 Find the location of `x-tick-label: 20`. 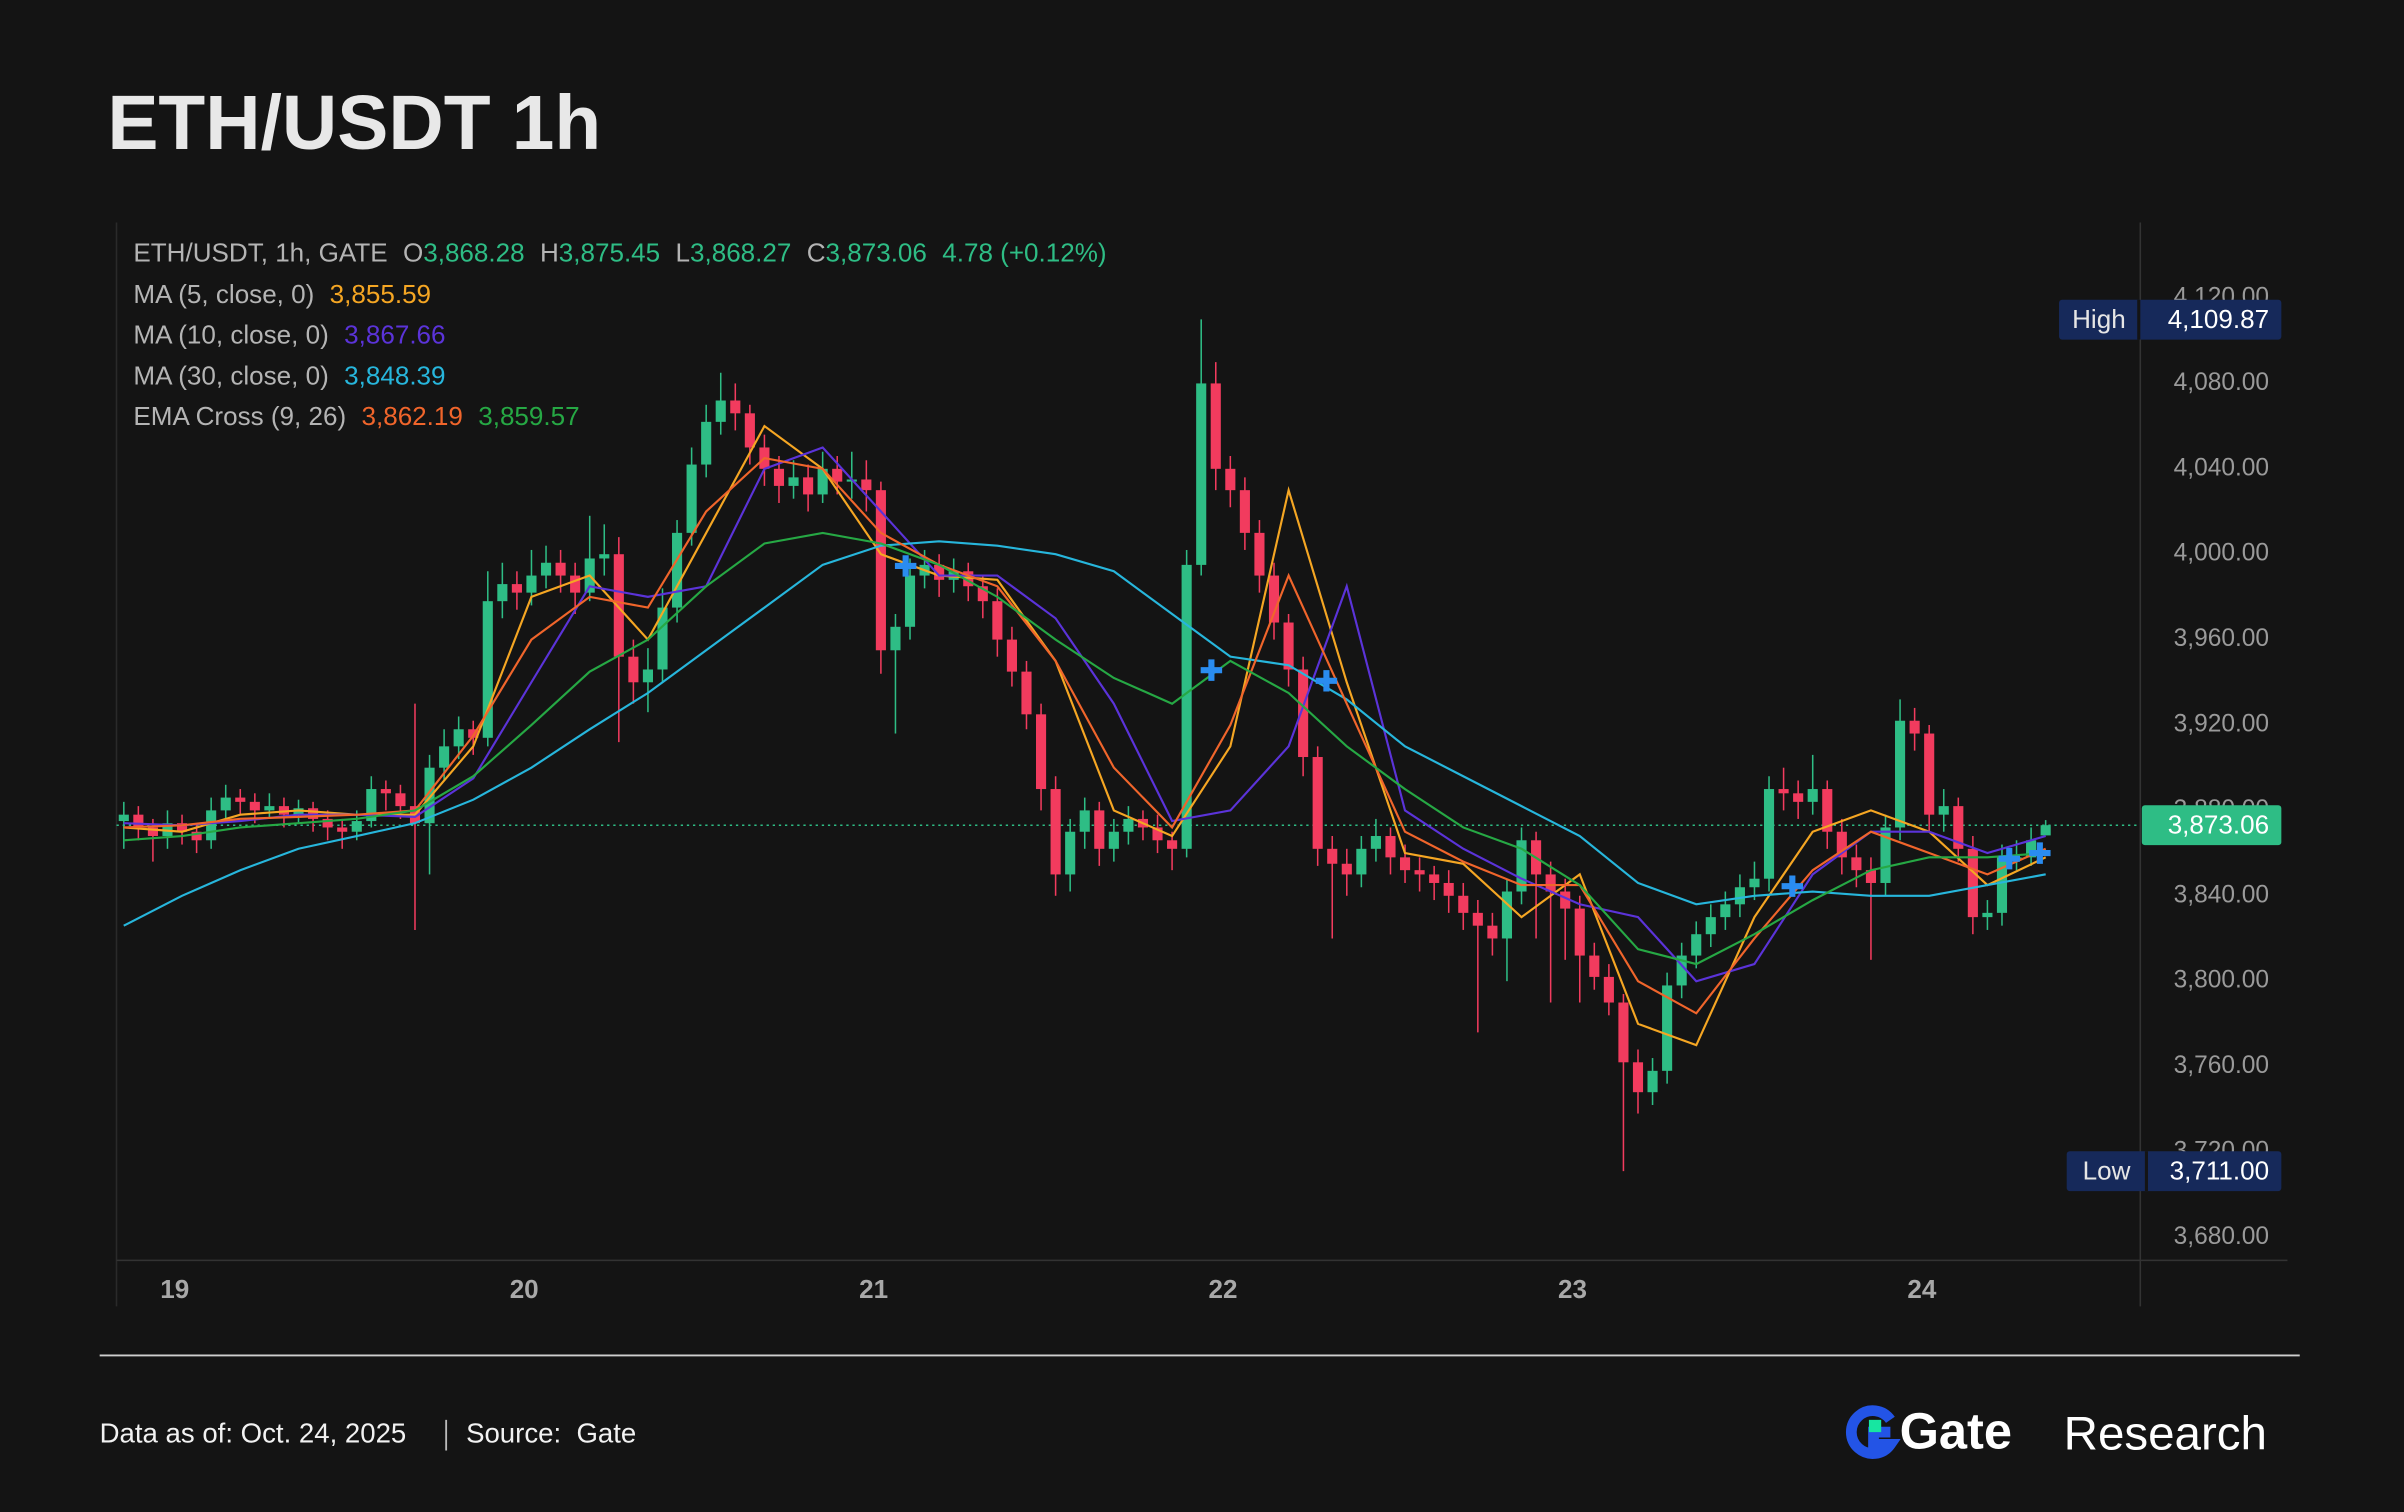

x-tick-label: 20 is located at coordinates (524, 1289).